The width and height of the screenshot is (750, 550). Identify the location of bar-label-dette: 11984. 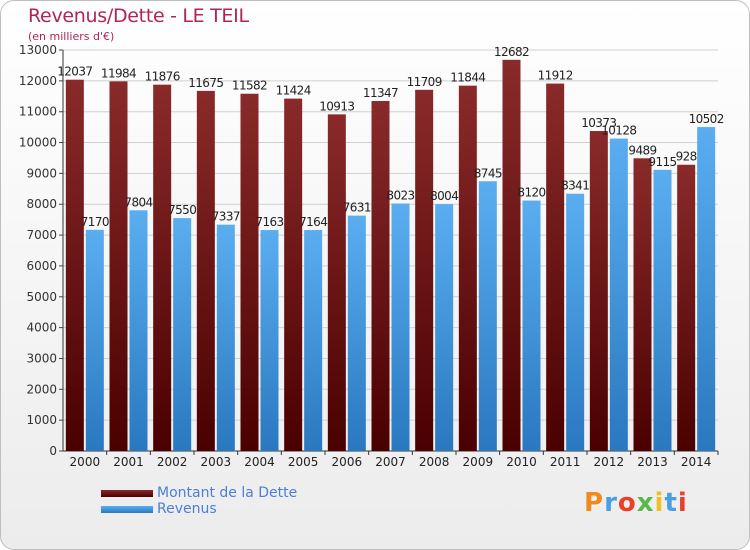
(118, 73).